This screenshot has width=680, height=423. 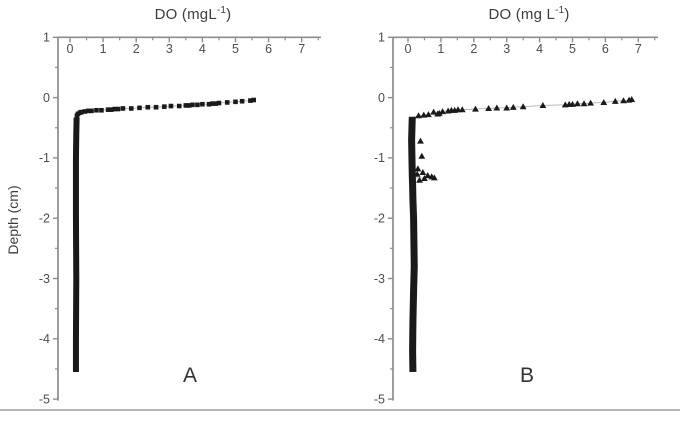 I want to click on panel-b-letter: B, so click(x=527, y=375).